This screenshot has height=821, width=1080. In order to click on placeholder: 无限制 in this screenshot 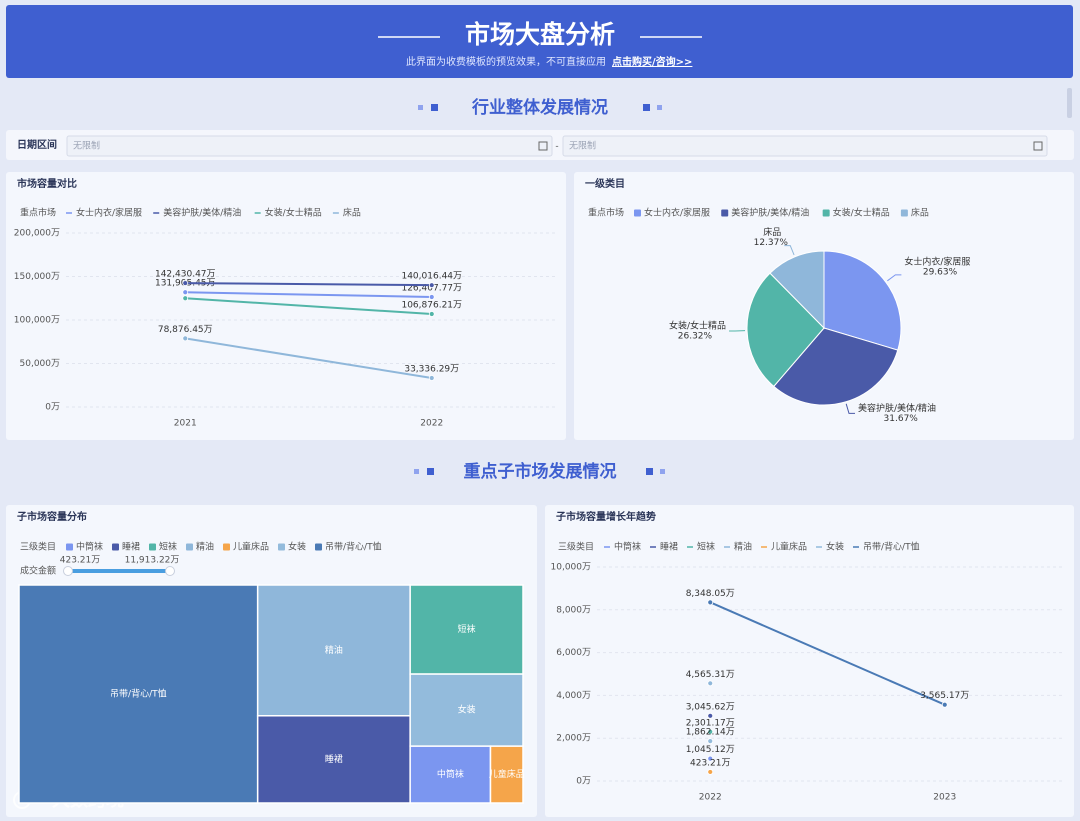, I will do `click(582, 146)`.